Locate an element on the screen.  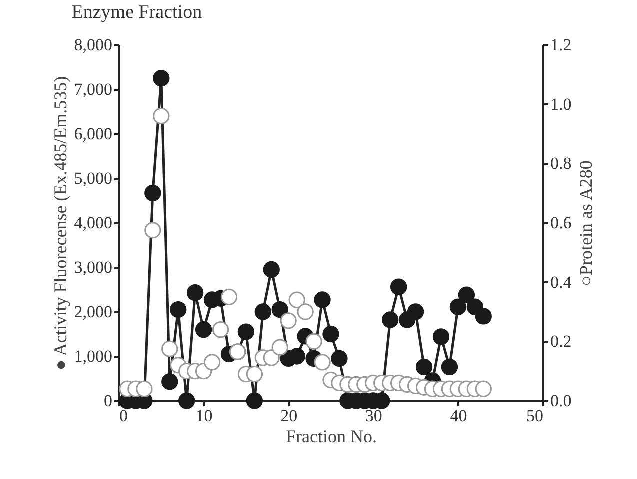
y2-tick-label: 1.0 is located at coordinates (561, 104).